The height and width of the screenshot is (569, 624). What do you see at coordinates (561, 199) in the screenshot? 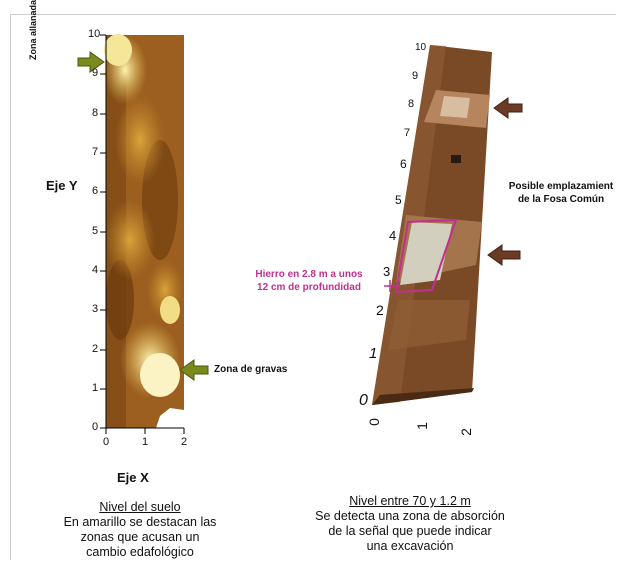
I see `grave-annotation-line: de la Fosa Común` at bounding box center [561, 199].